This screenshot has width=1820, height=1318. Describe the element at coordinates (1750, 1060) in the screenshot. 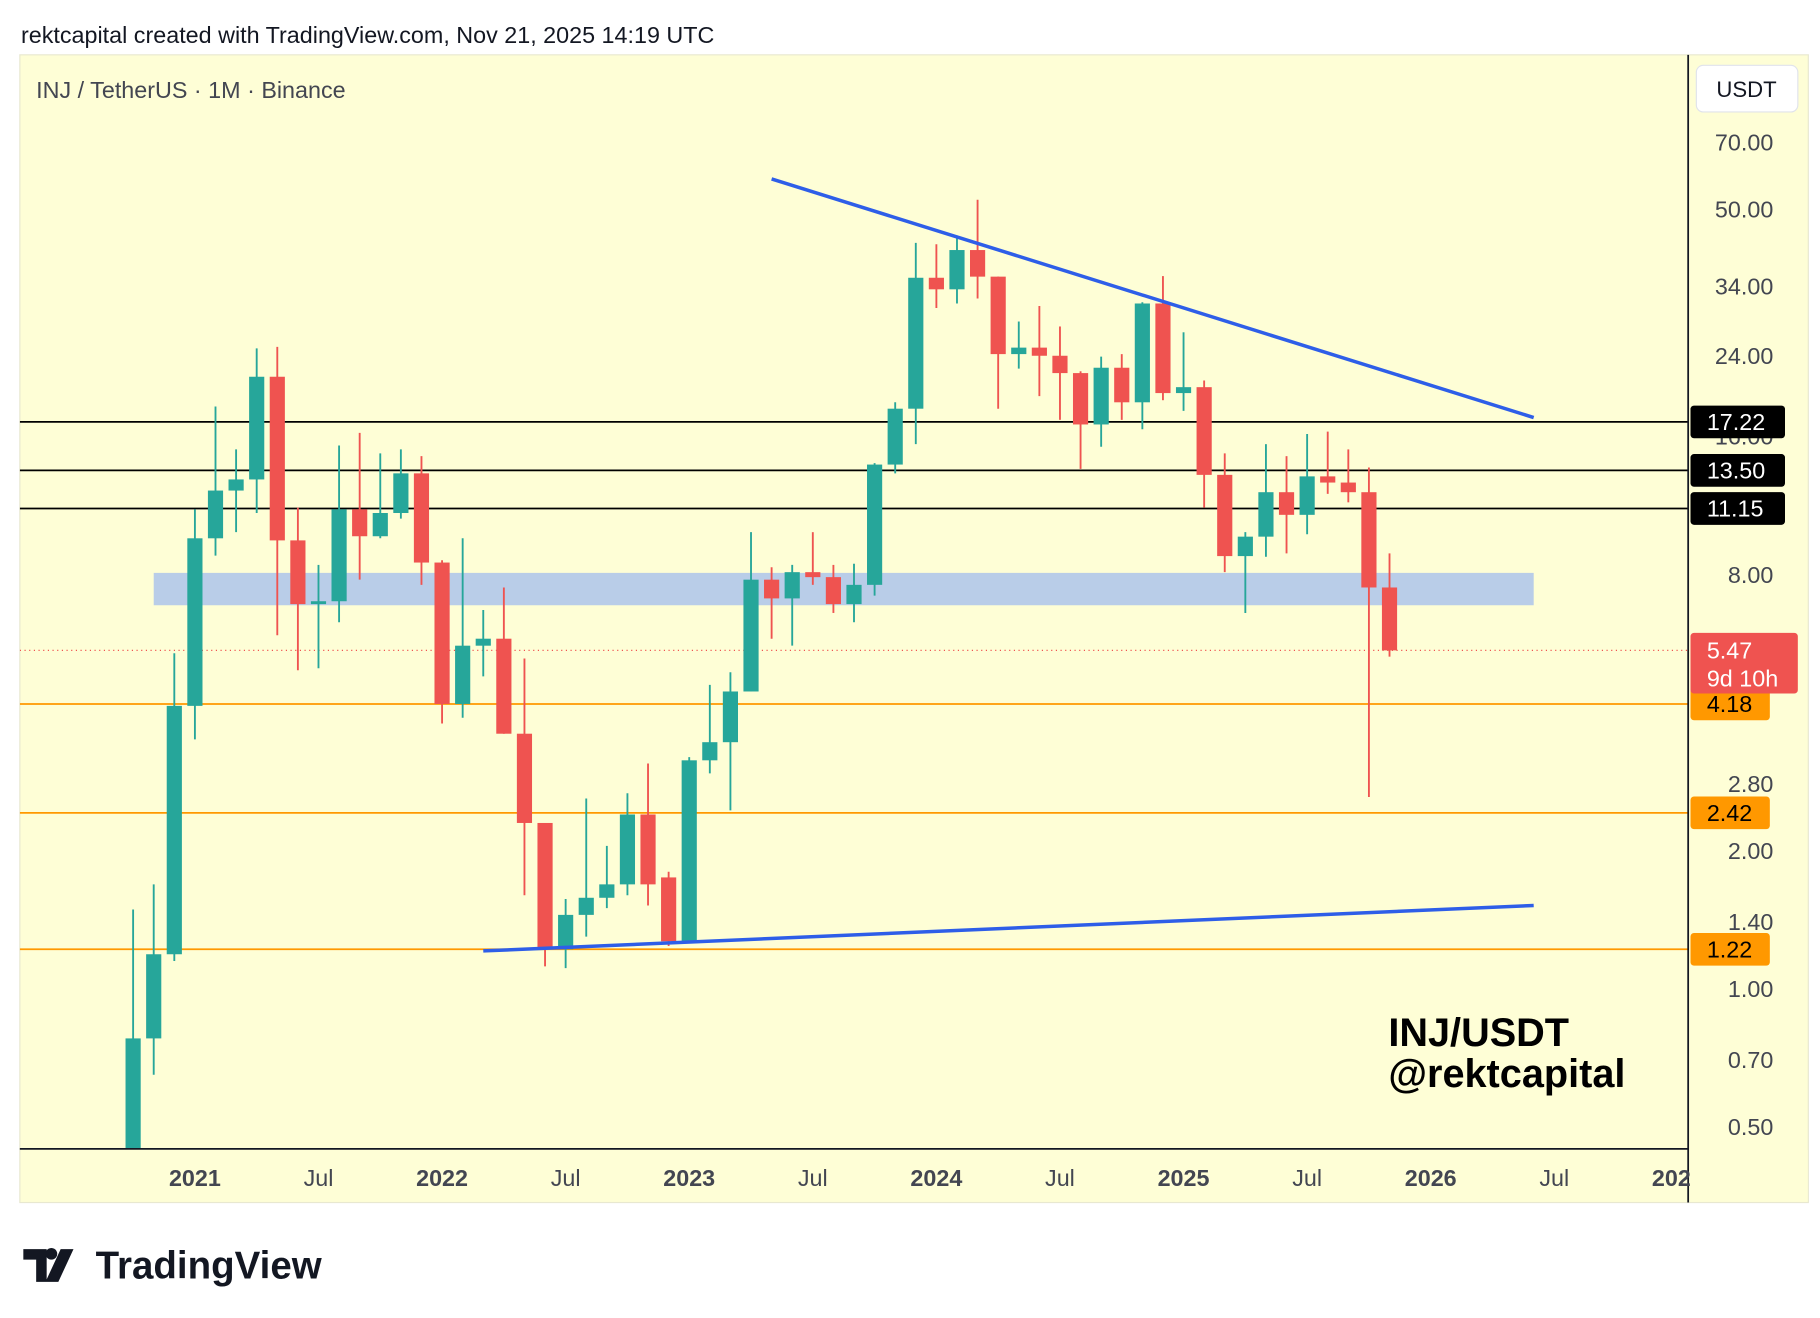

I see `y-tick-label: 0.70` at that location.